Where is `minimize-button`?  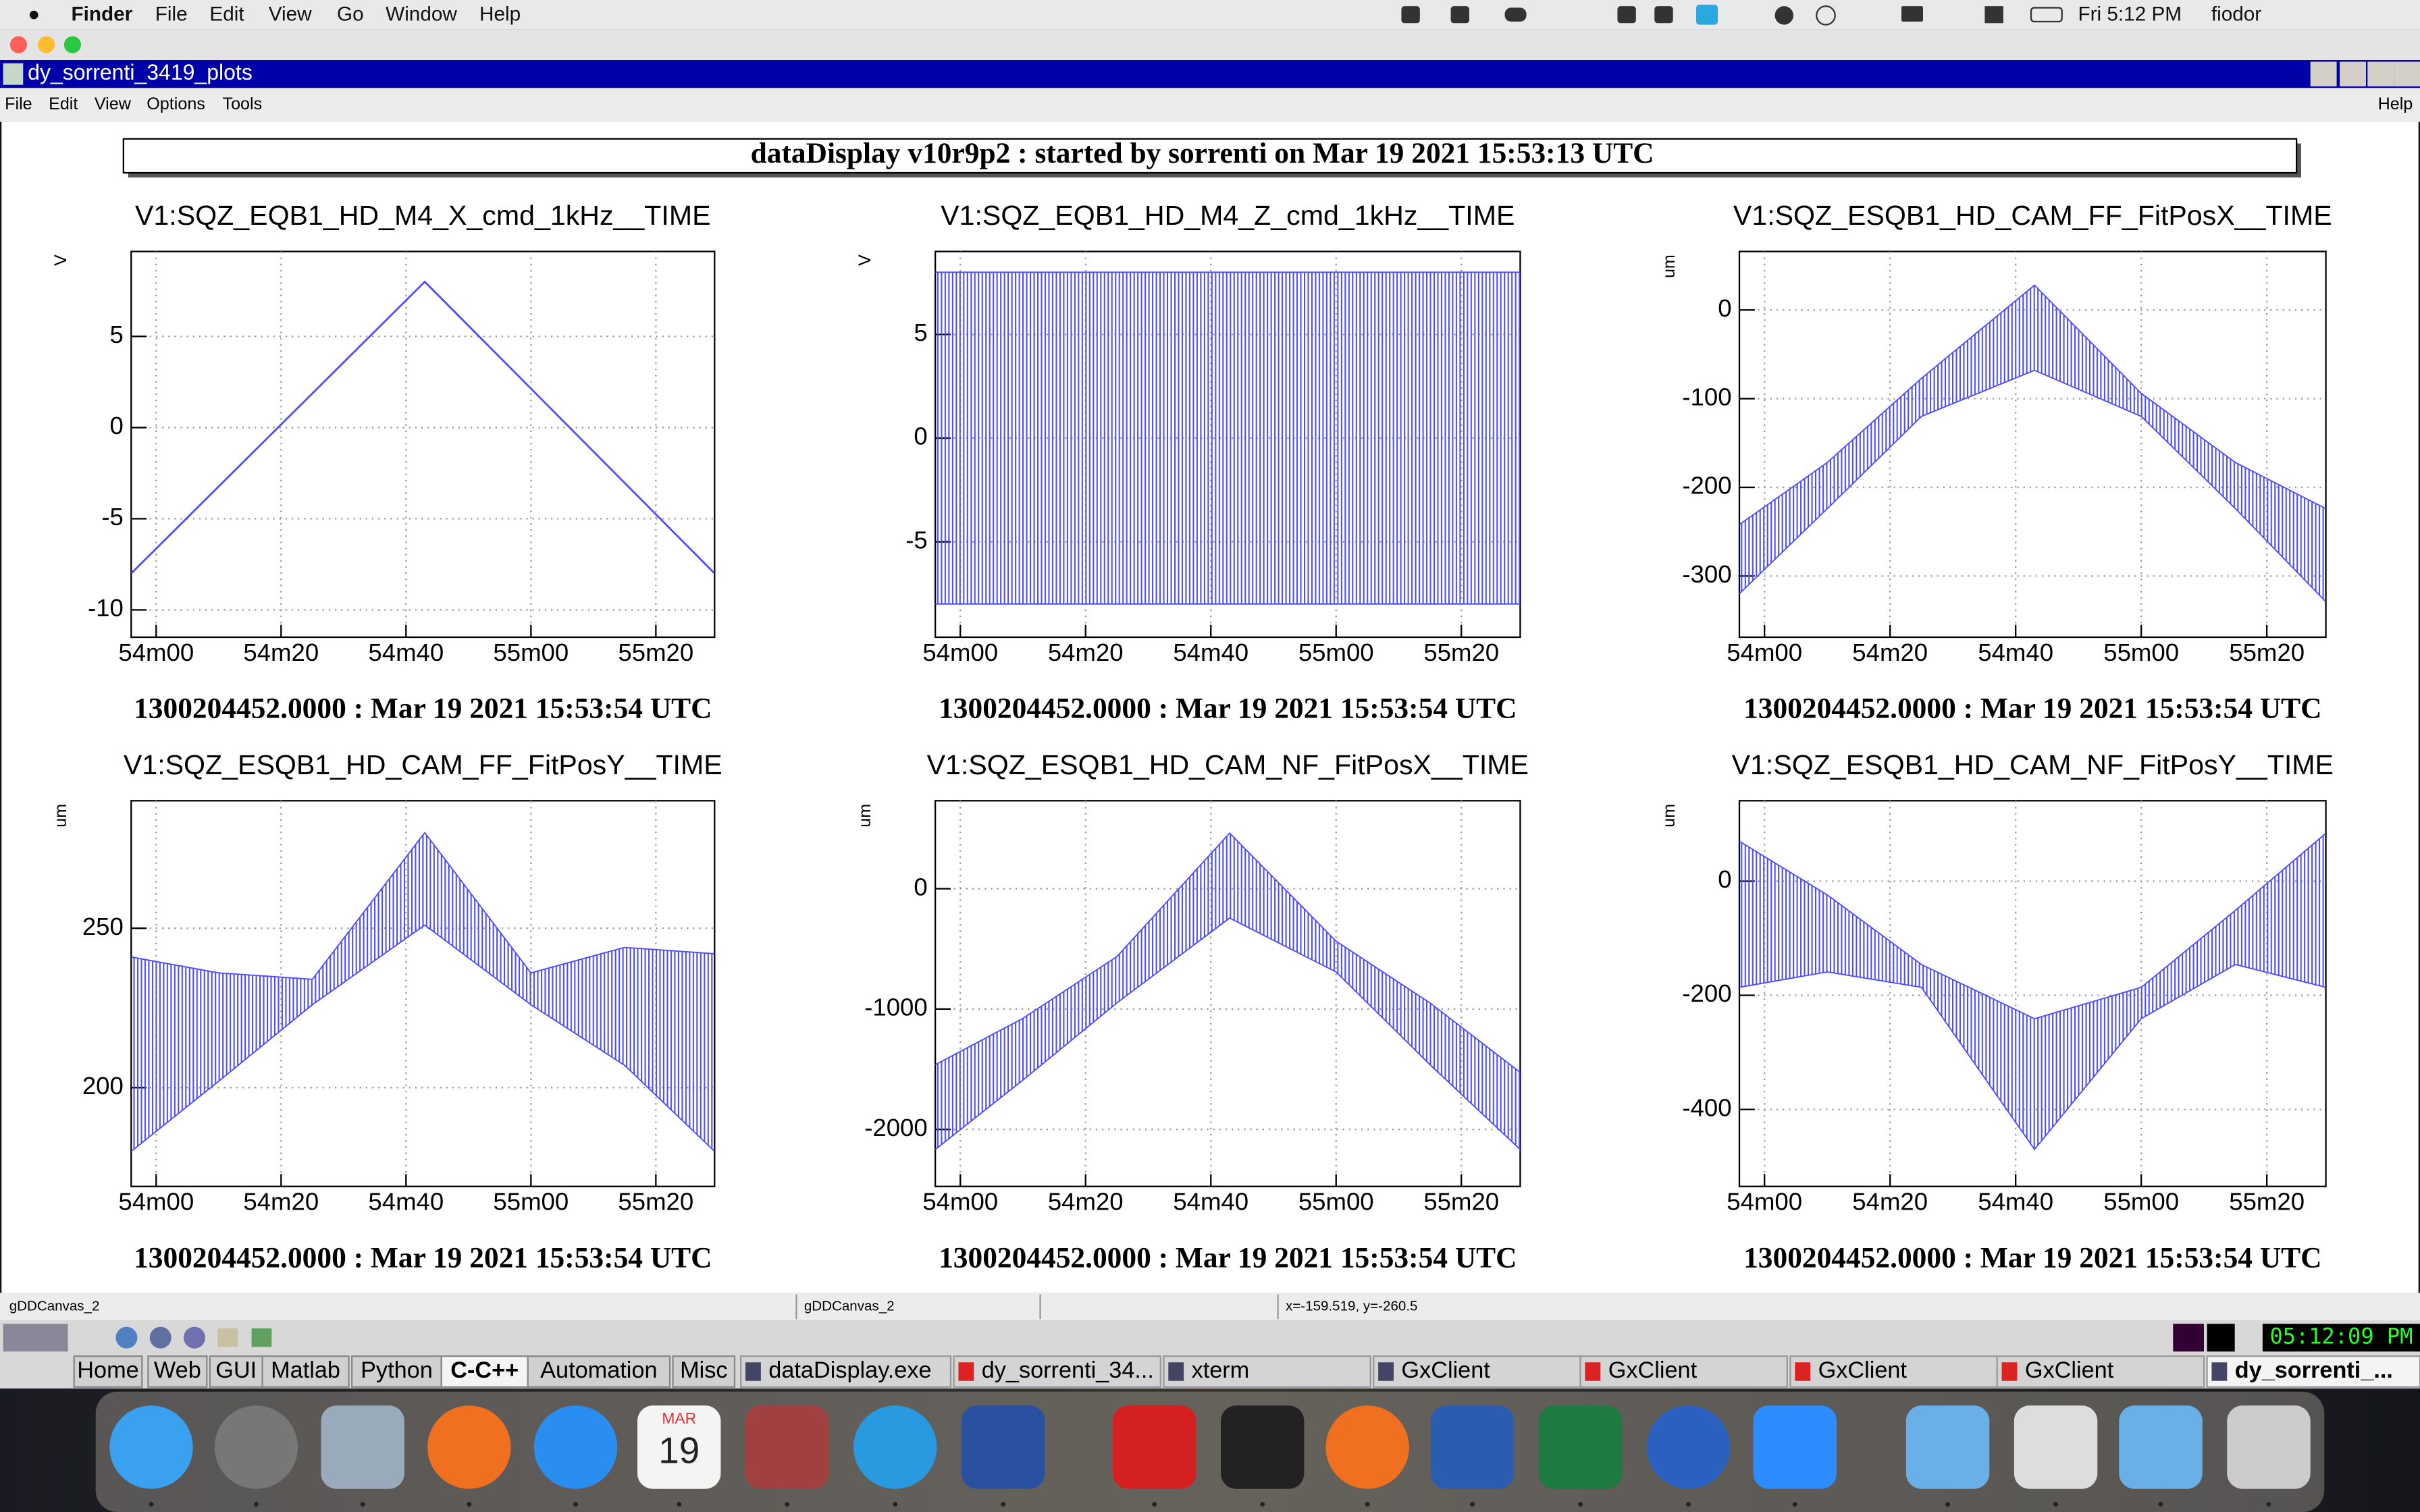
minimize-button is located at coordinates (46, 44).